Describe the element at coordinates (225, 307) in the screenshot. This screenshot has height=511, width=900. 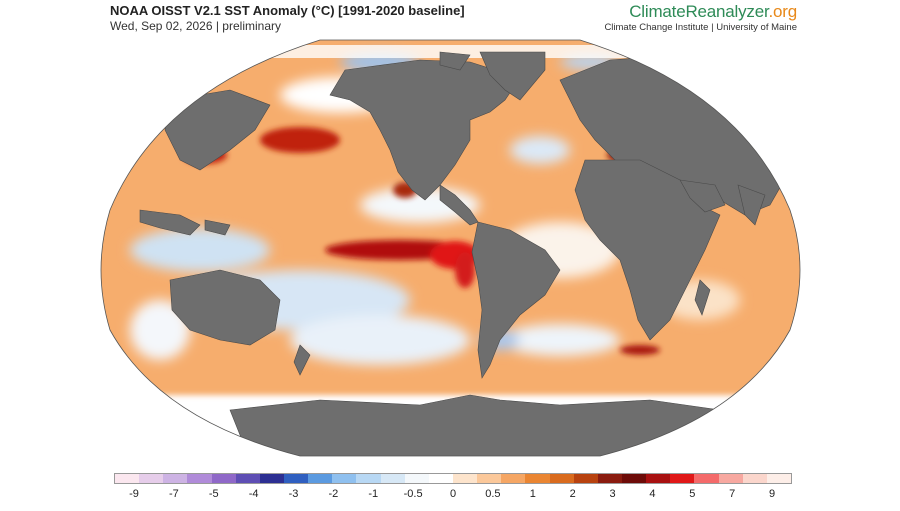
I see `land-australia` at that location.